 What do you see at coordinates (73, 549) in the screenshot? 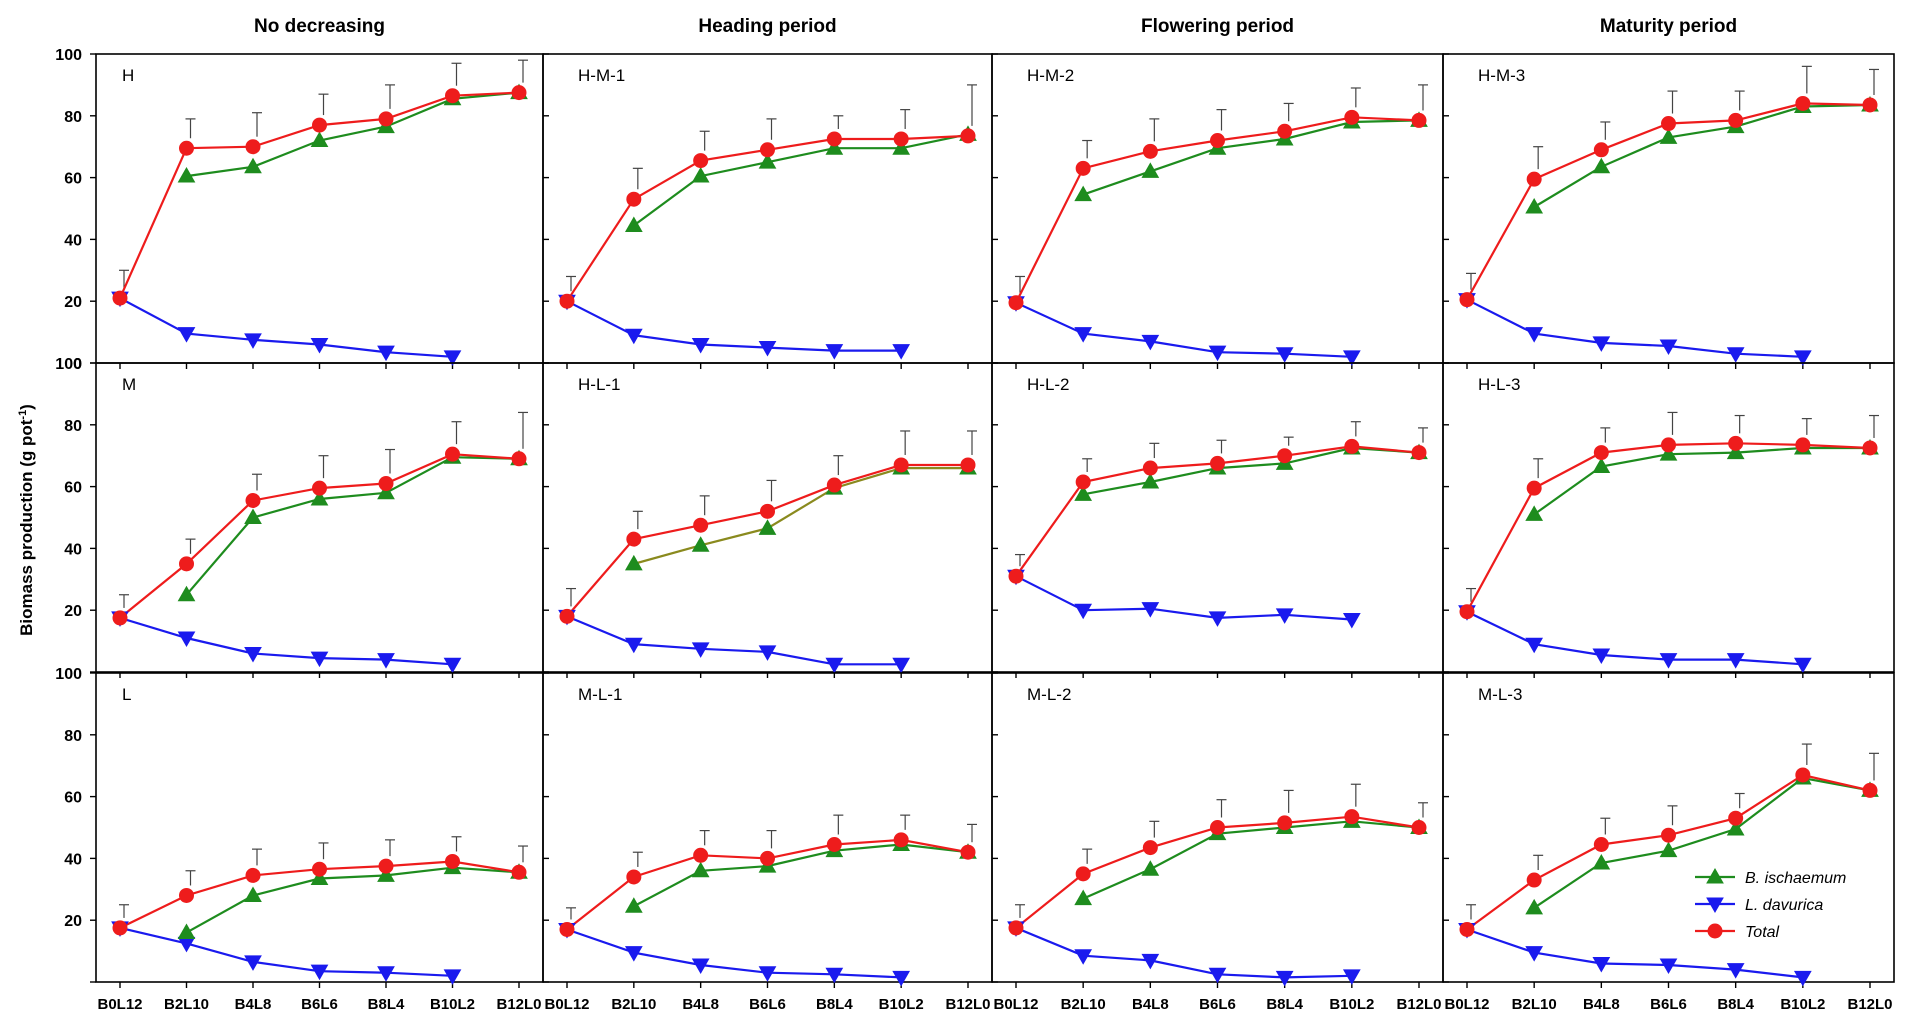
I see `y-tick-label: 40` at bounding box center [73, 549].